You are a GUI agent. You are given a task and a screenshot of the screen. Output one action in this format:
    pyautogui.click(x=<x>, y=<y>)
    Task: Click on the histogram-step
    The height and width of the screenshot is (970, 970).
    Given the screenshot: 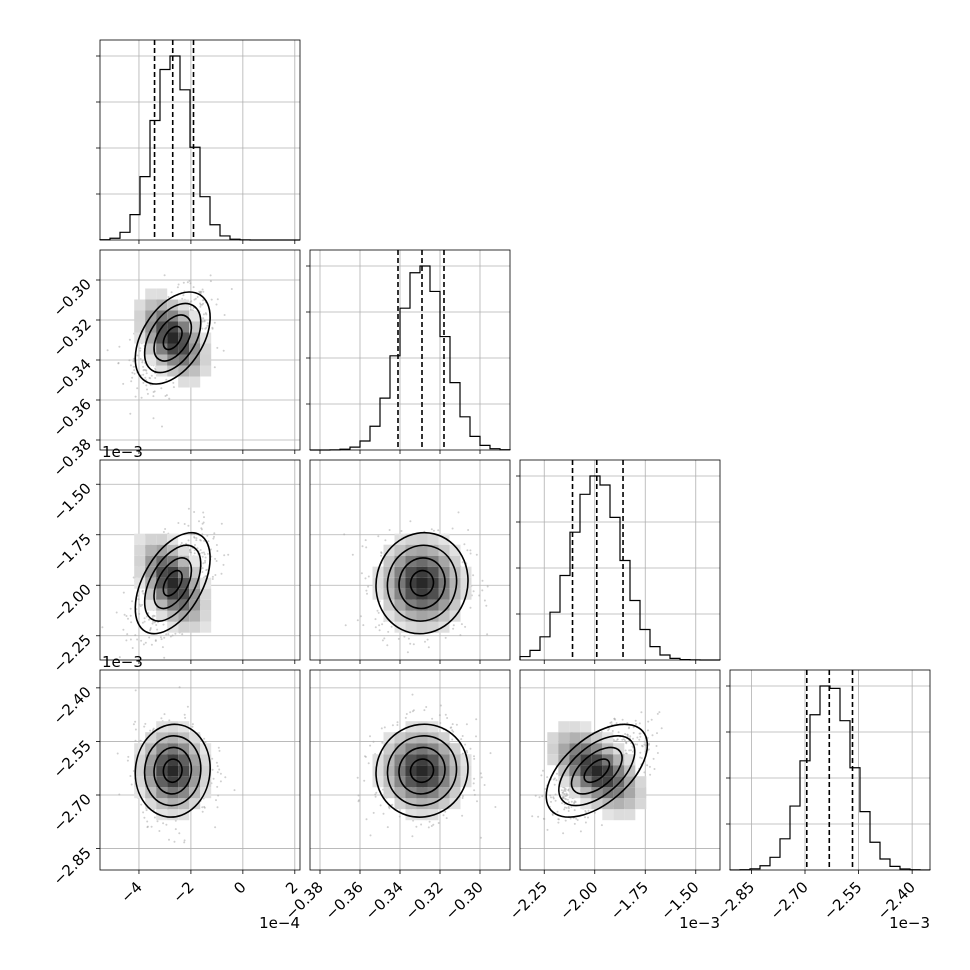 What is the action you would take?
    pyautogui.click(x=410, y=358)
    